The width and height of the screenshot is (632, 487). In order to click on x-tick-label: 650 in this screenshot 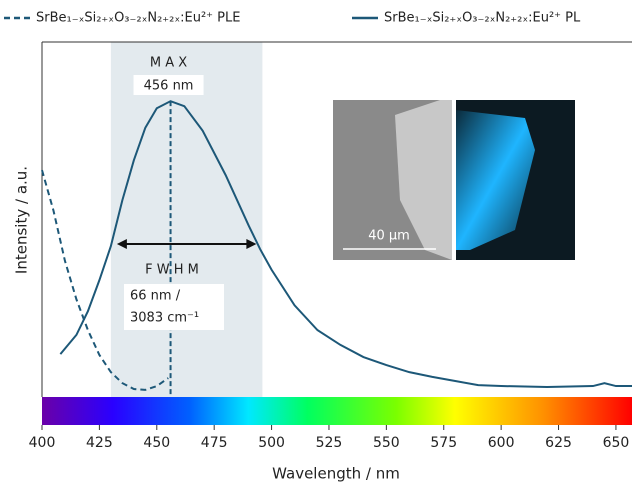, I will do `click(616, 443)`.